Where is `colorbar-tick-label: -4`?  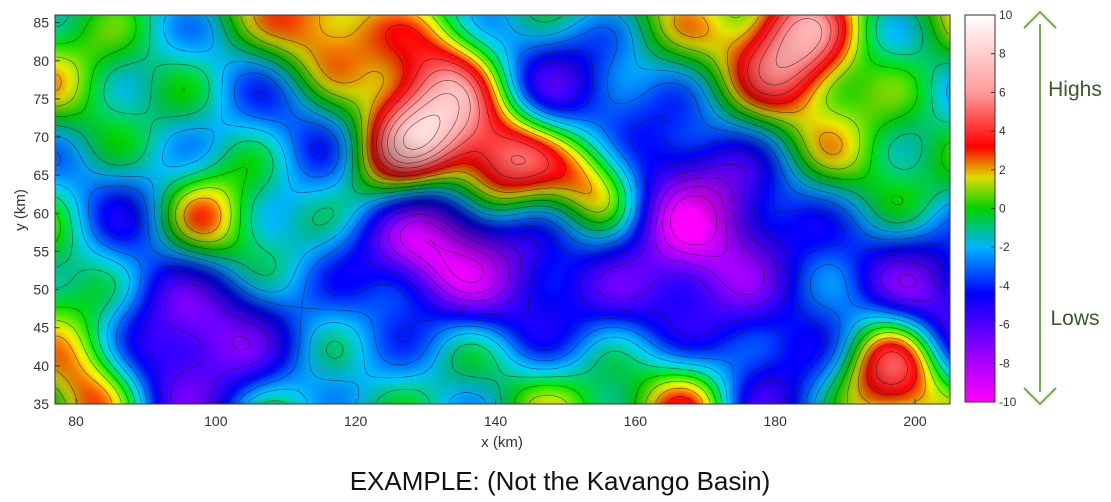
colorbar-tick-label: -4 is located at coordinates (1004, 286).